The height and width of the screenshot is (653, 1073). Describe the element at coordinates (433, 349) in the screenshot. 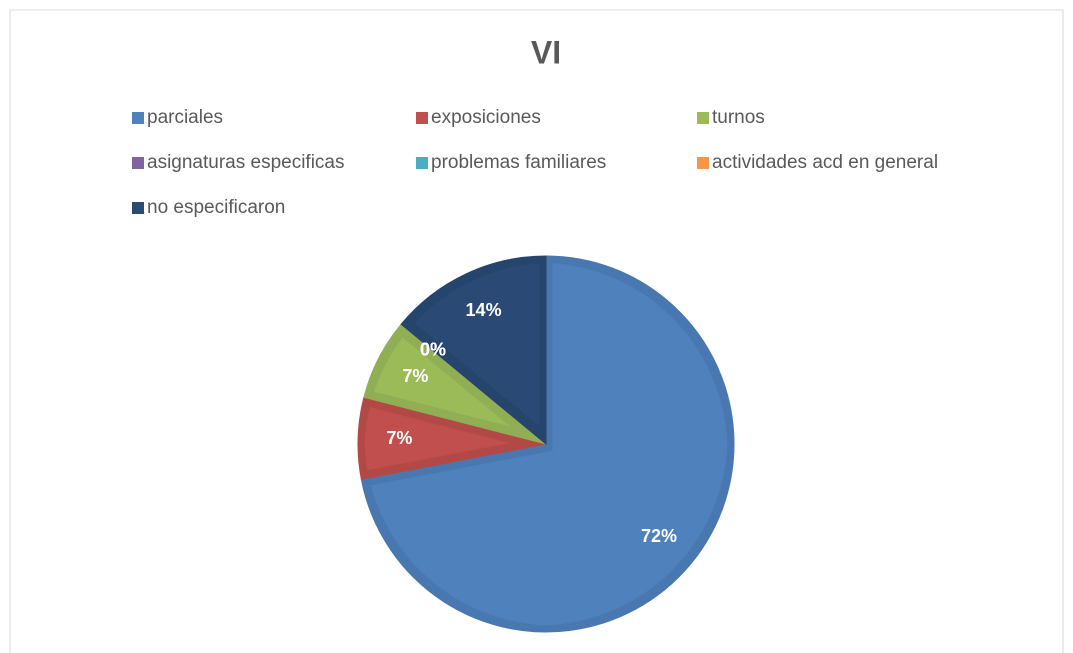

I see `slice-label: 0%` at that location.